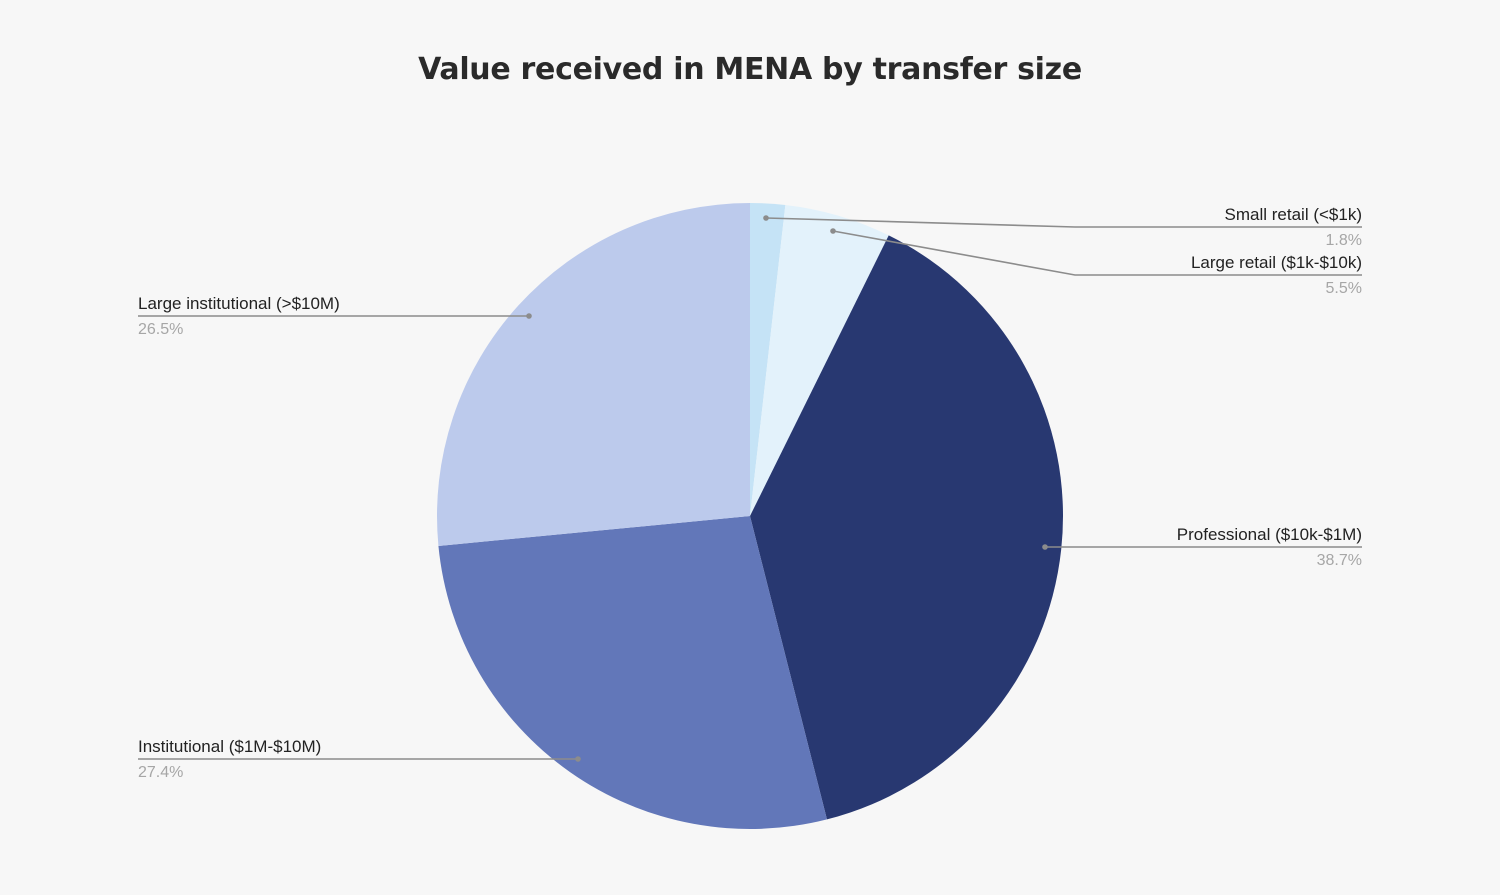 The height and width of the screenshot is (895, 1500). Describe the element at coordinates (1293, 214) in the screenshot. I see `label-small-retail: Small retail (<$1k)` at that location.